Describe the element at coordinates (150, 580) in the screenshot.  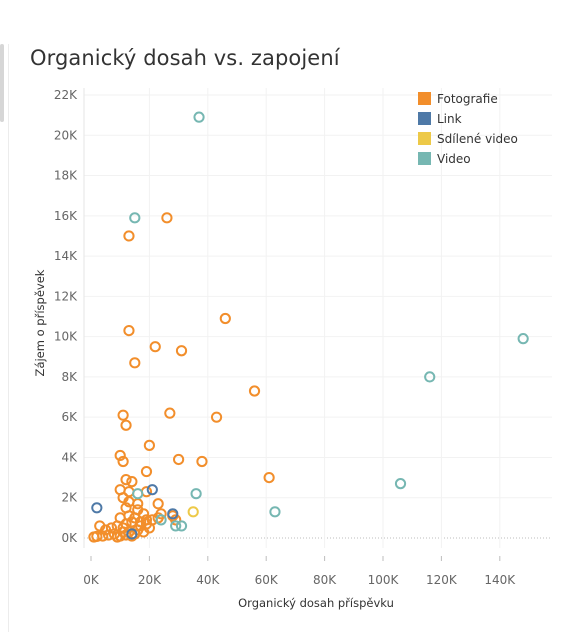
I see `x-tick-label: 20K` at that location.